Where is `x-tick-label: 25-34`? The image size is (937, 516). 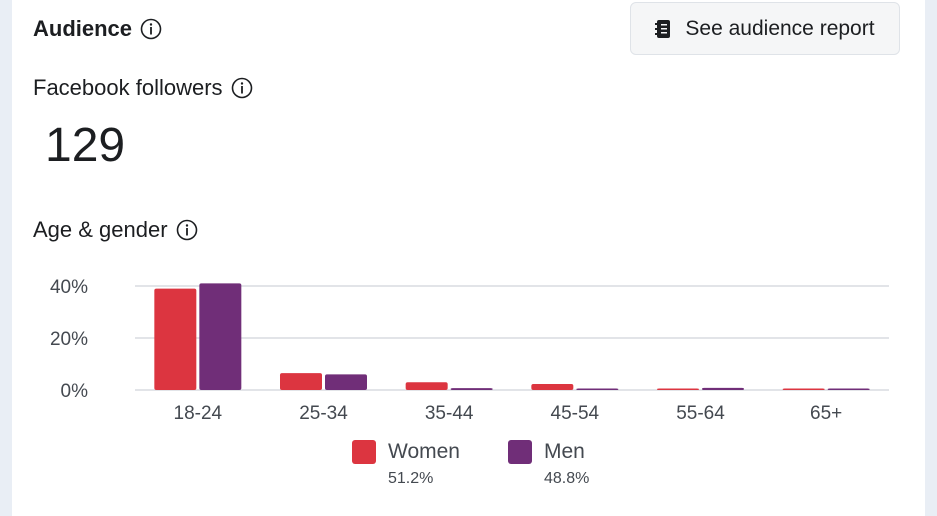
x-tick-label: 25-34 is located at coordinates (323, 413).